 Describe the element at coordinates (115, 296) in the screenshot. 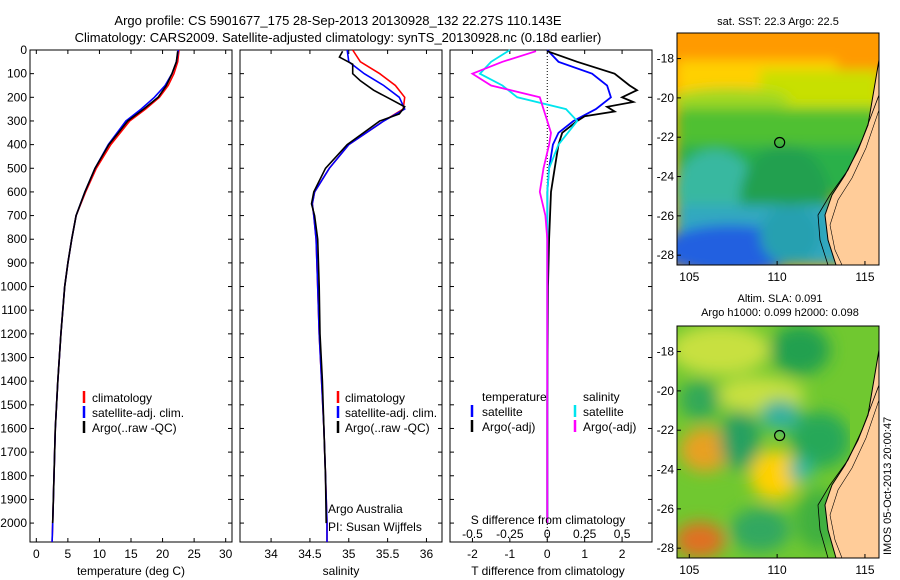

I see `temperature-satellite-adj-line` at that location.